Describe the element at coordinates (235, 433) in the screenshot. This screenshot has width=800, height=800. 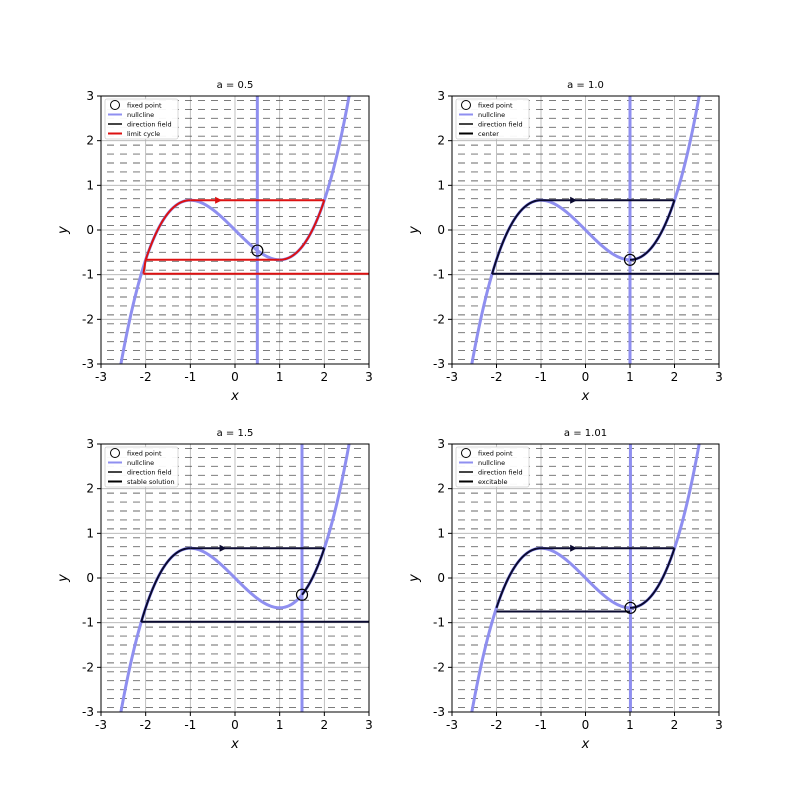
I see `panel-title: a = 1.5` at that location.